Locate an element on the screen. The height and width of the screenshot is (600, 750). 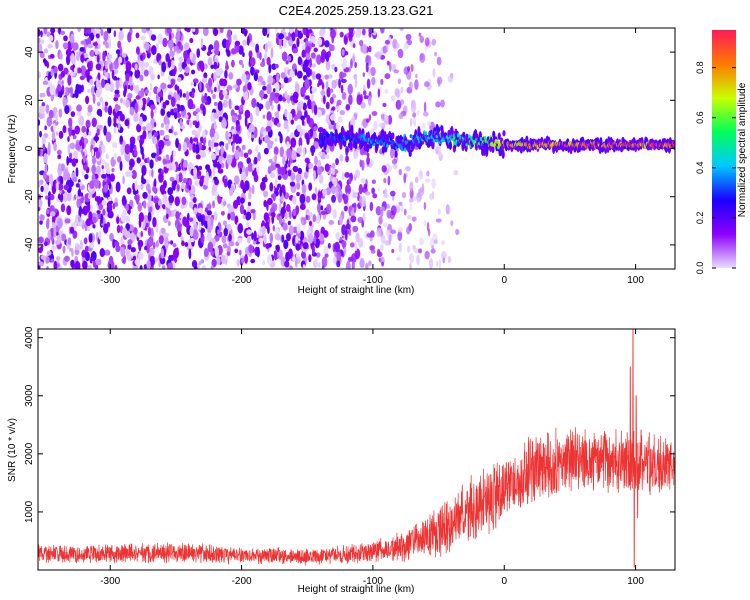
spectrogram-x-tick-label: -200 is located at coordinates (242, 280).